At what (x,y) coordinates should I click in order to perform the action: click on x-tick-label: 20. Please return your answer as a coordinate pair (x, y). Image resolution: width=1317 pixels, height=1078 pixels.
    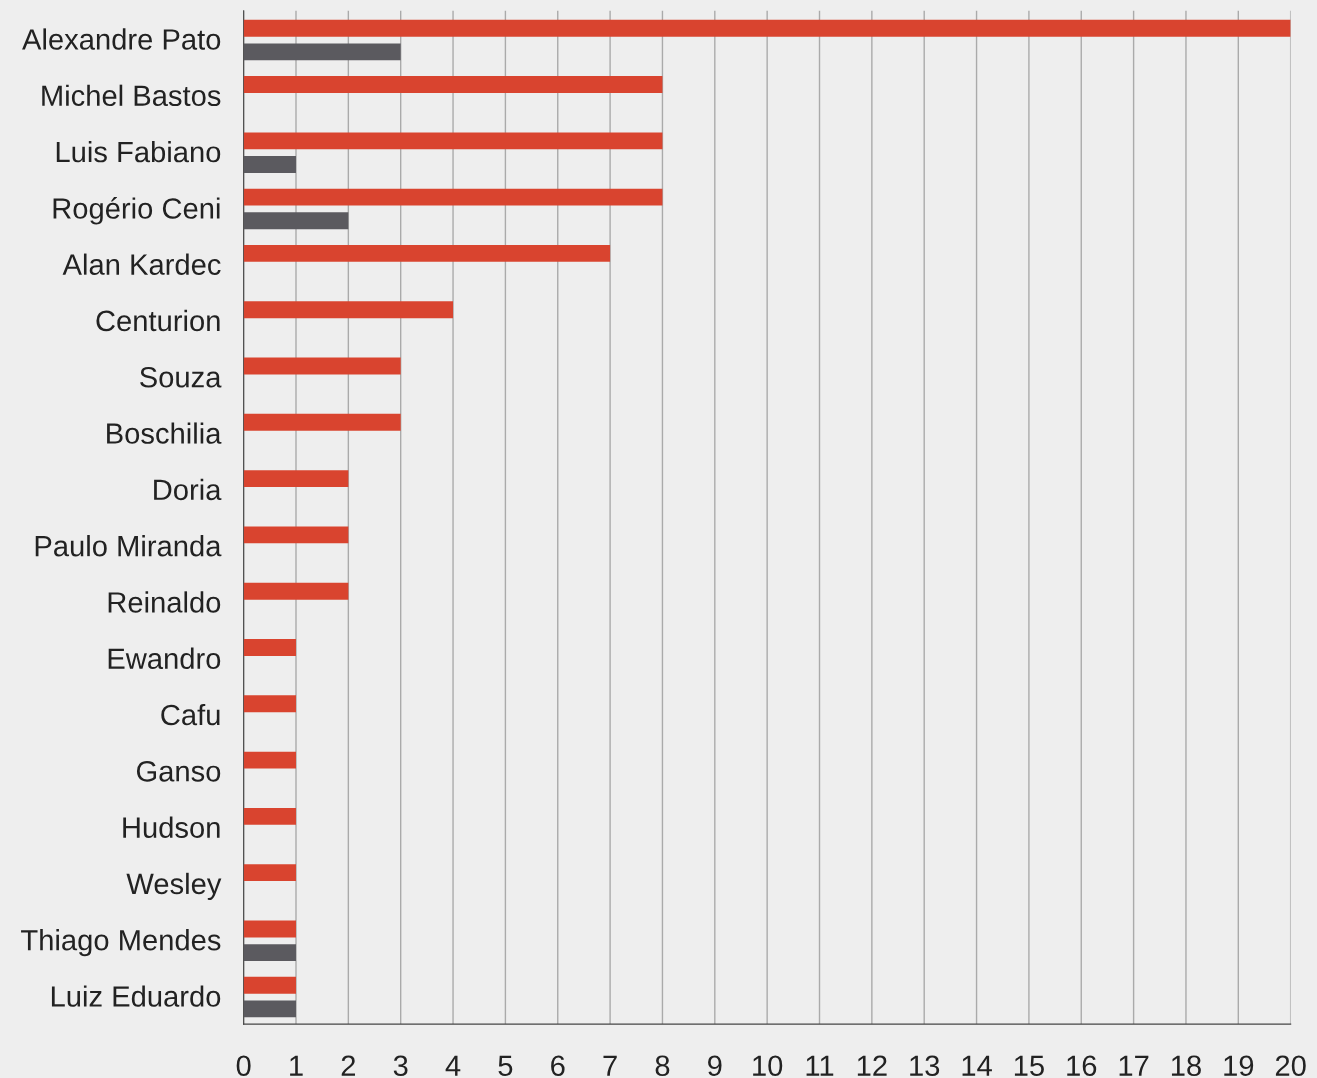
    Looking at the image, I should click on (1290, 1066).